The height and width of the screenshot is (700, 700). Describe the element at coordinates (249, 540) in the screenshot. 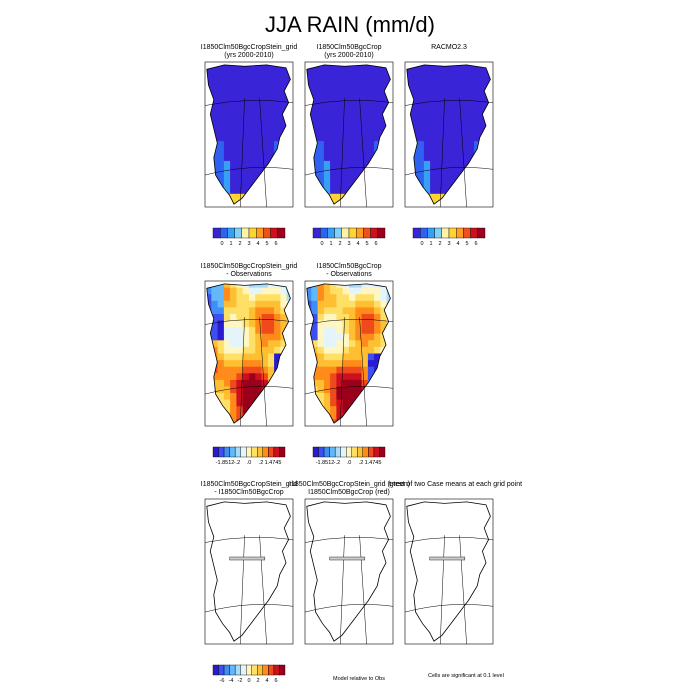

I see `parallel-line` at that location.